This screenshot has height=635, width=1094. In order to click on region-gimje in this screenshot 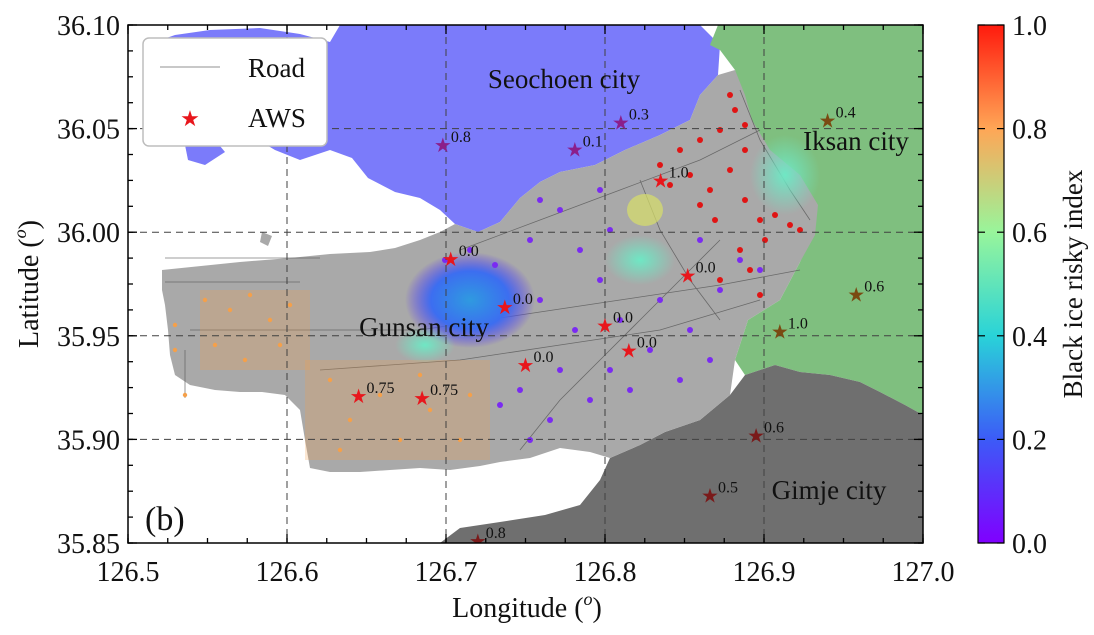, I will do `click(681, 454)`.